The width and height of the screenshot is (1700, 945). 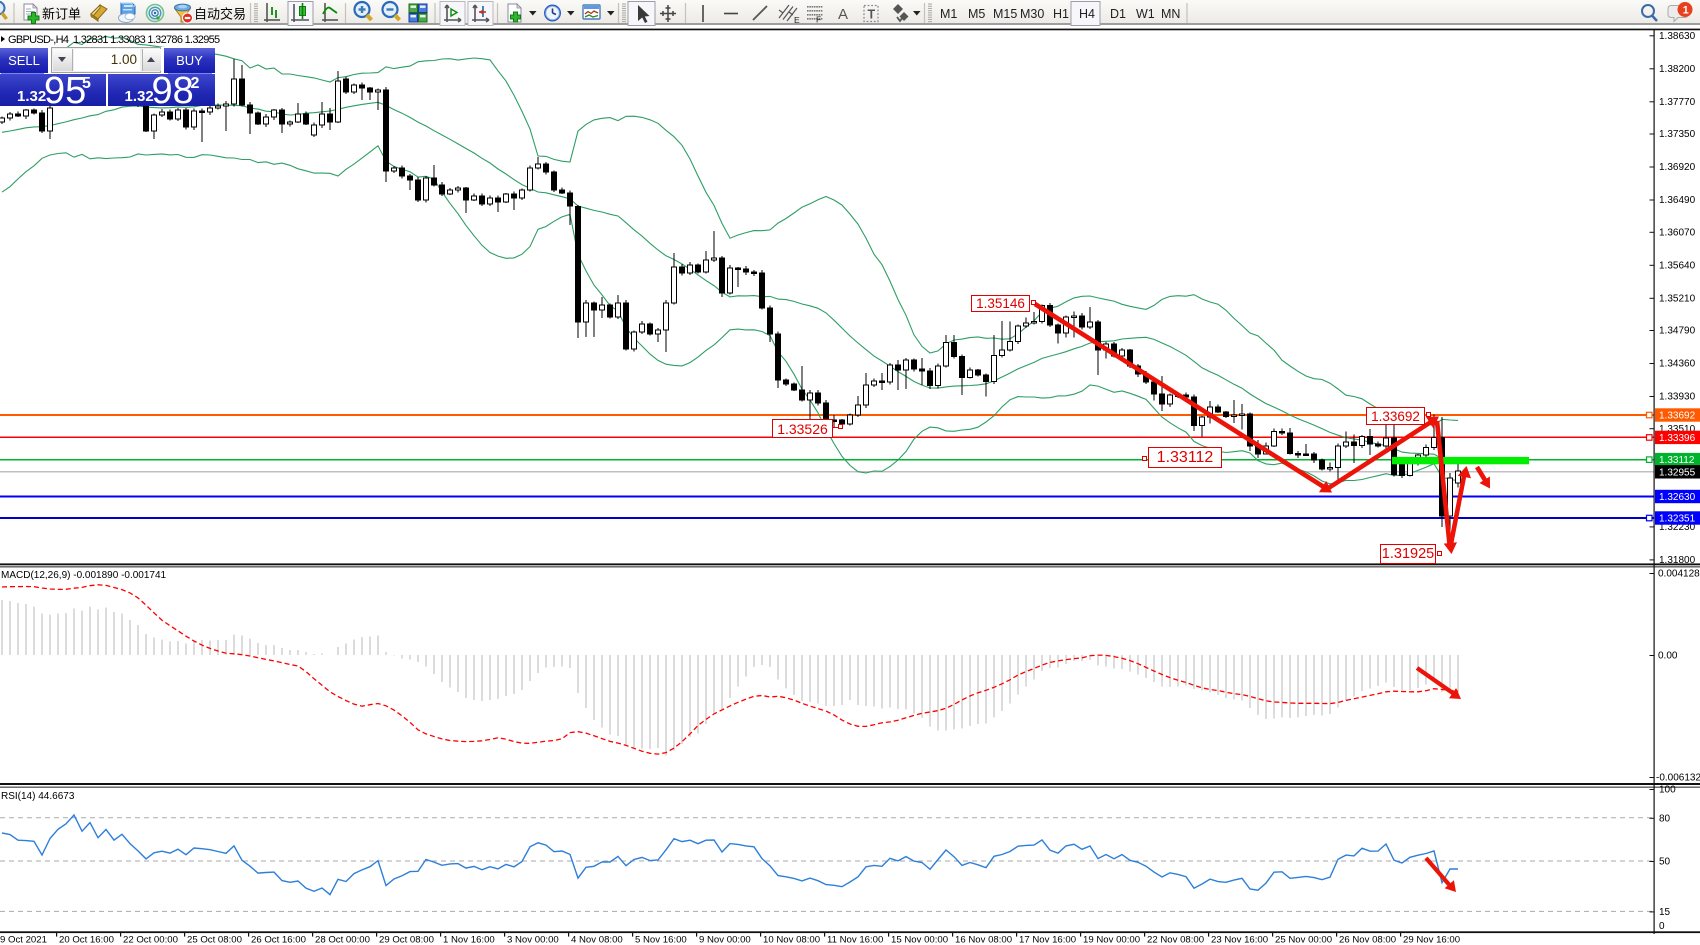 I want to click on svg-text: 1.34790, so click(x=1677, y=331).